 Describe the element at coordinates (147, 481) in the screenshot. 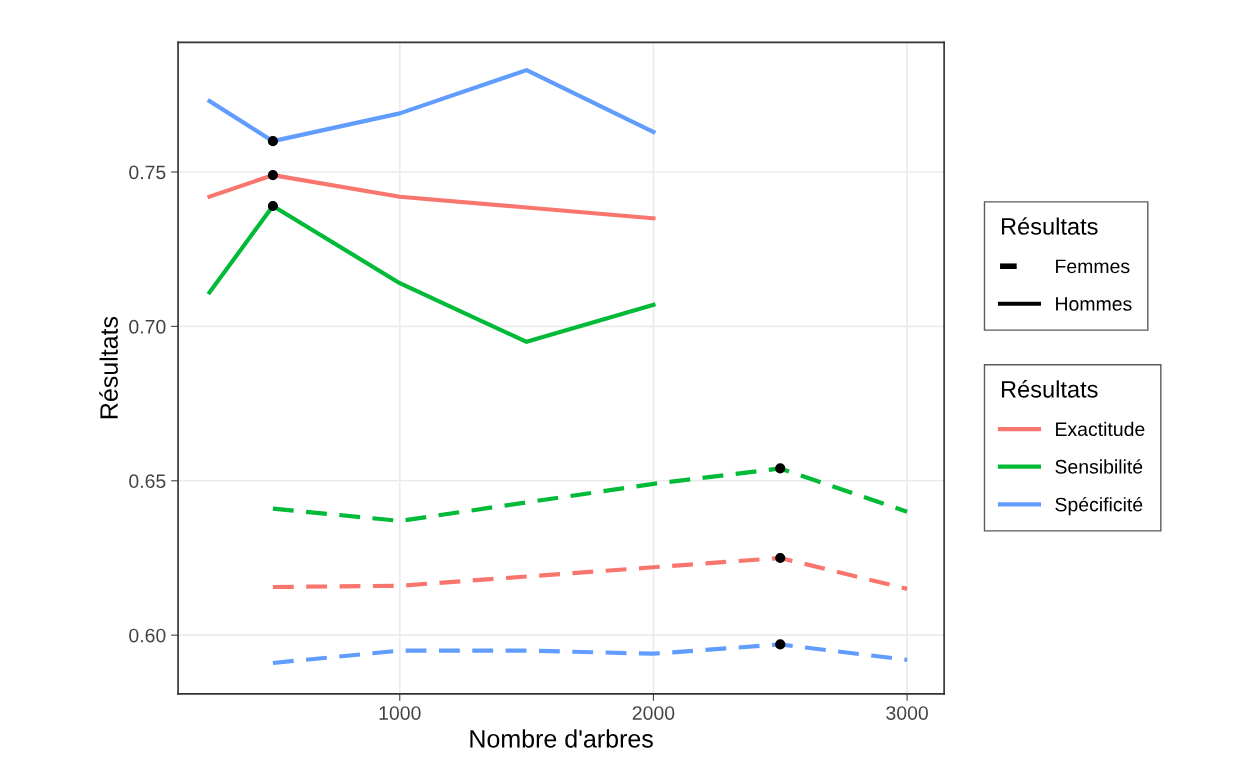

I see `y-tick-label: 0.65` at that location.